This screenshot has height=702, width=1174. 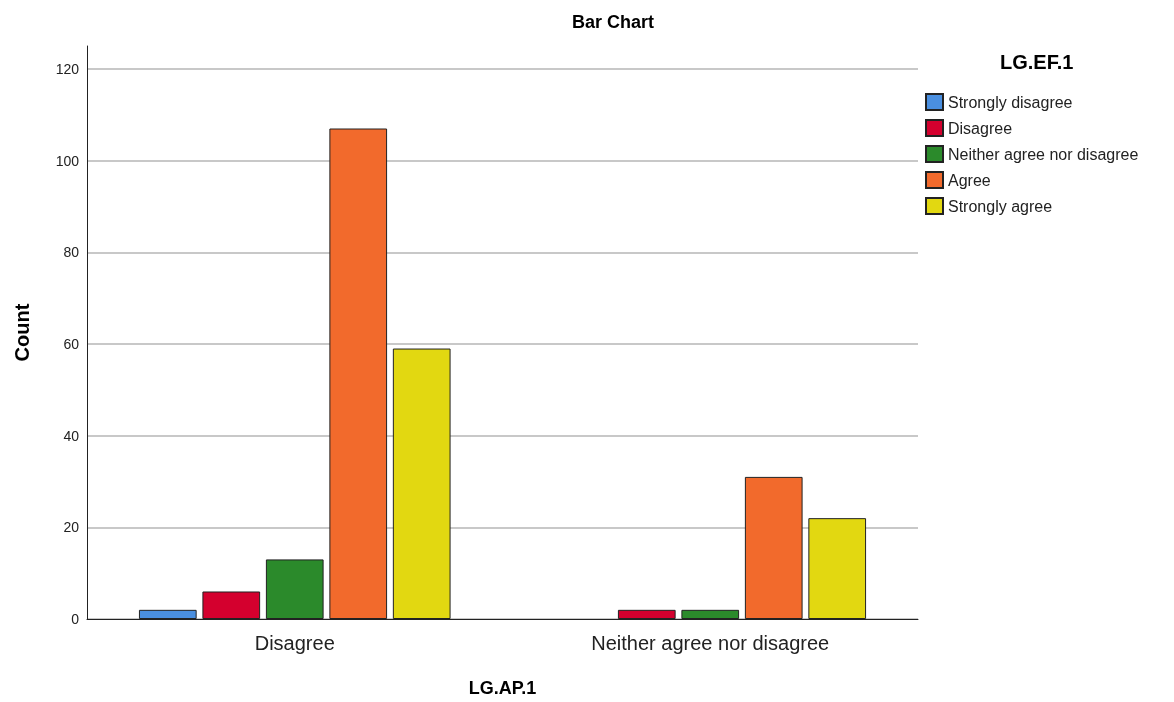 What do you see at coordinates (75, 619) in the screenshot?
I see `y-tick-label: 0` at bounding box center [75, 619].